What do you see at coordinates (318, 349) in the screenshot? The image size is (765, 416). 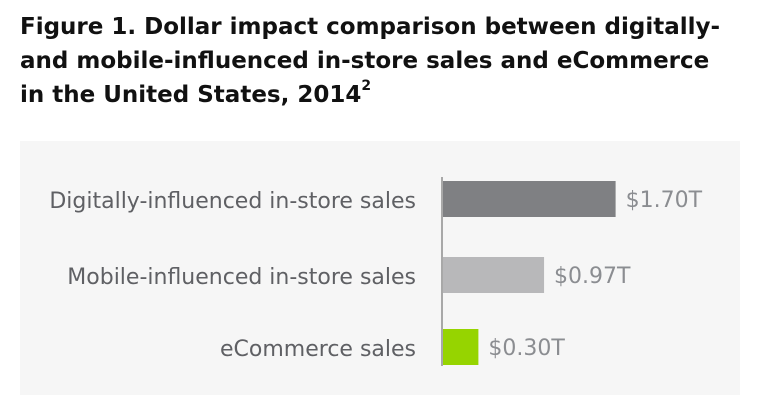 I see `category-label: eCommerce sales` at bounding box center [318, 349].